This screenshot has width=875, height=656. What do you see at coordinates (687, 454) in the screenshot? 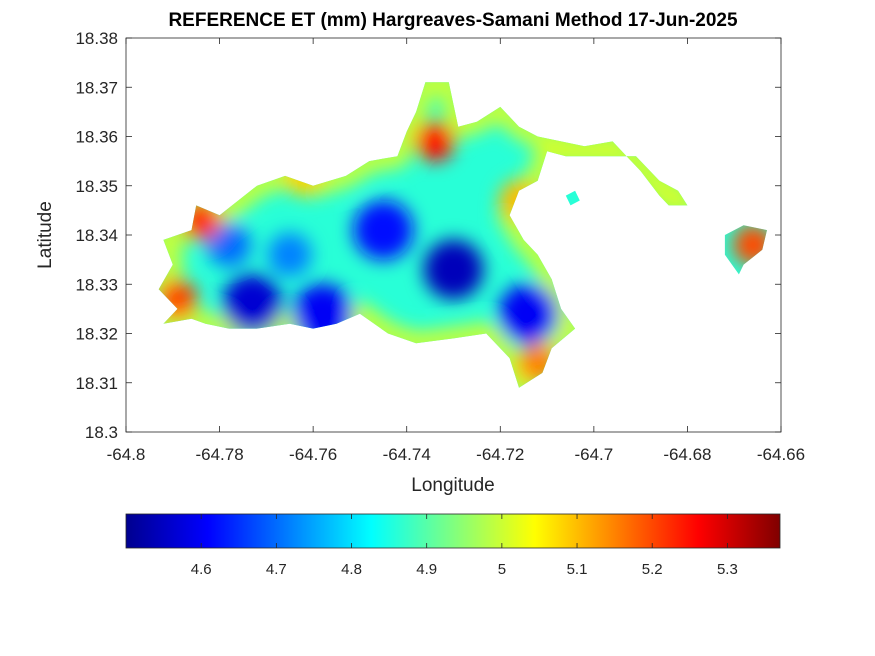
I see `x-tick-label: -64.68` at bounding box center [687, 454].